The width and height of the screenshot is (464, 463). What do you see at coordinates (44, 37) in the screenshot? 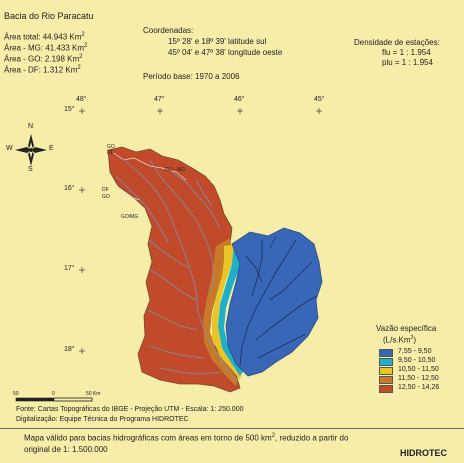
I see `area-total: Área total: 44.943 Km2` at bounding box center [44, 37].